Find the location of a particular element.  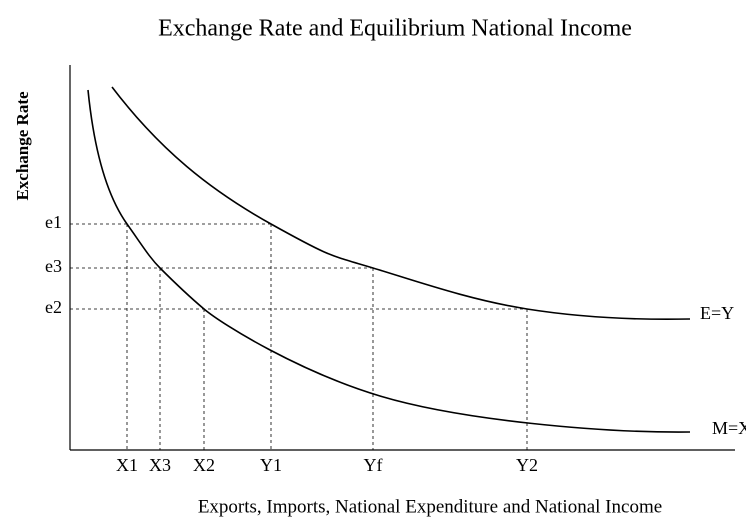

y-tick-label: e3 is located at coordinates (53, 266).